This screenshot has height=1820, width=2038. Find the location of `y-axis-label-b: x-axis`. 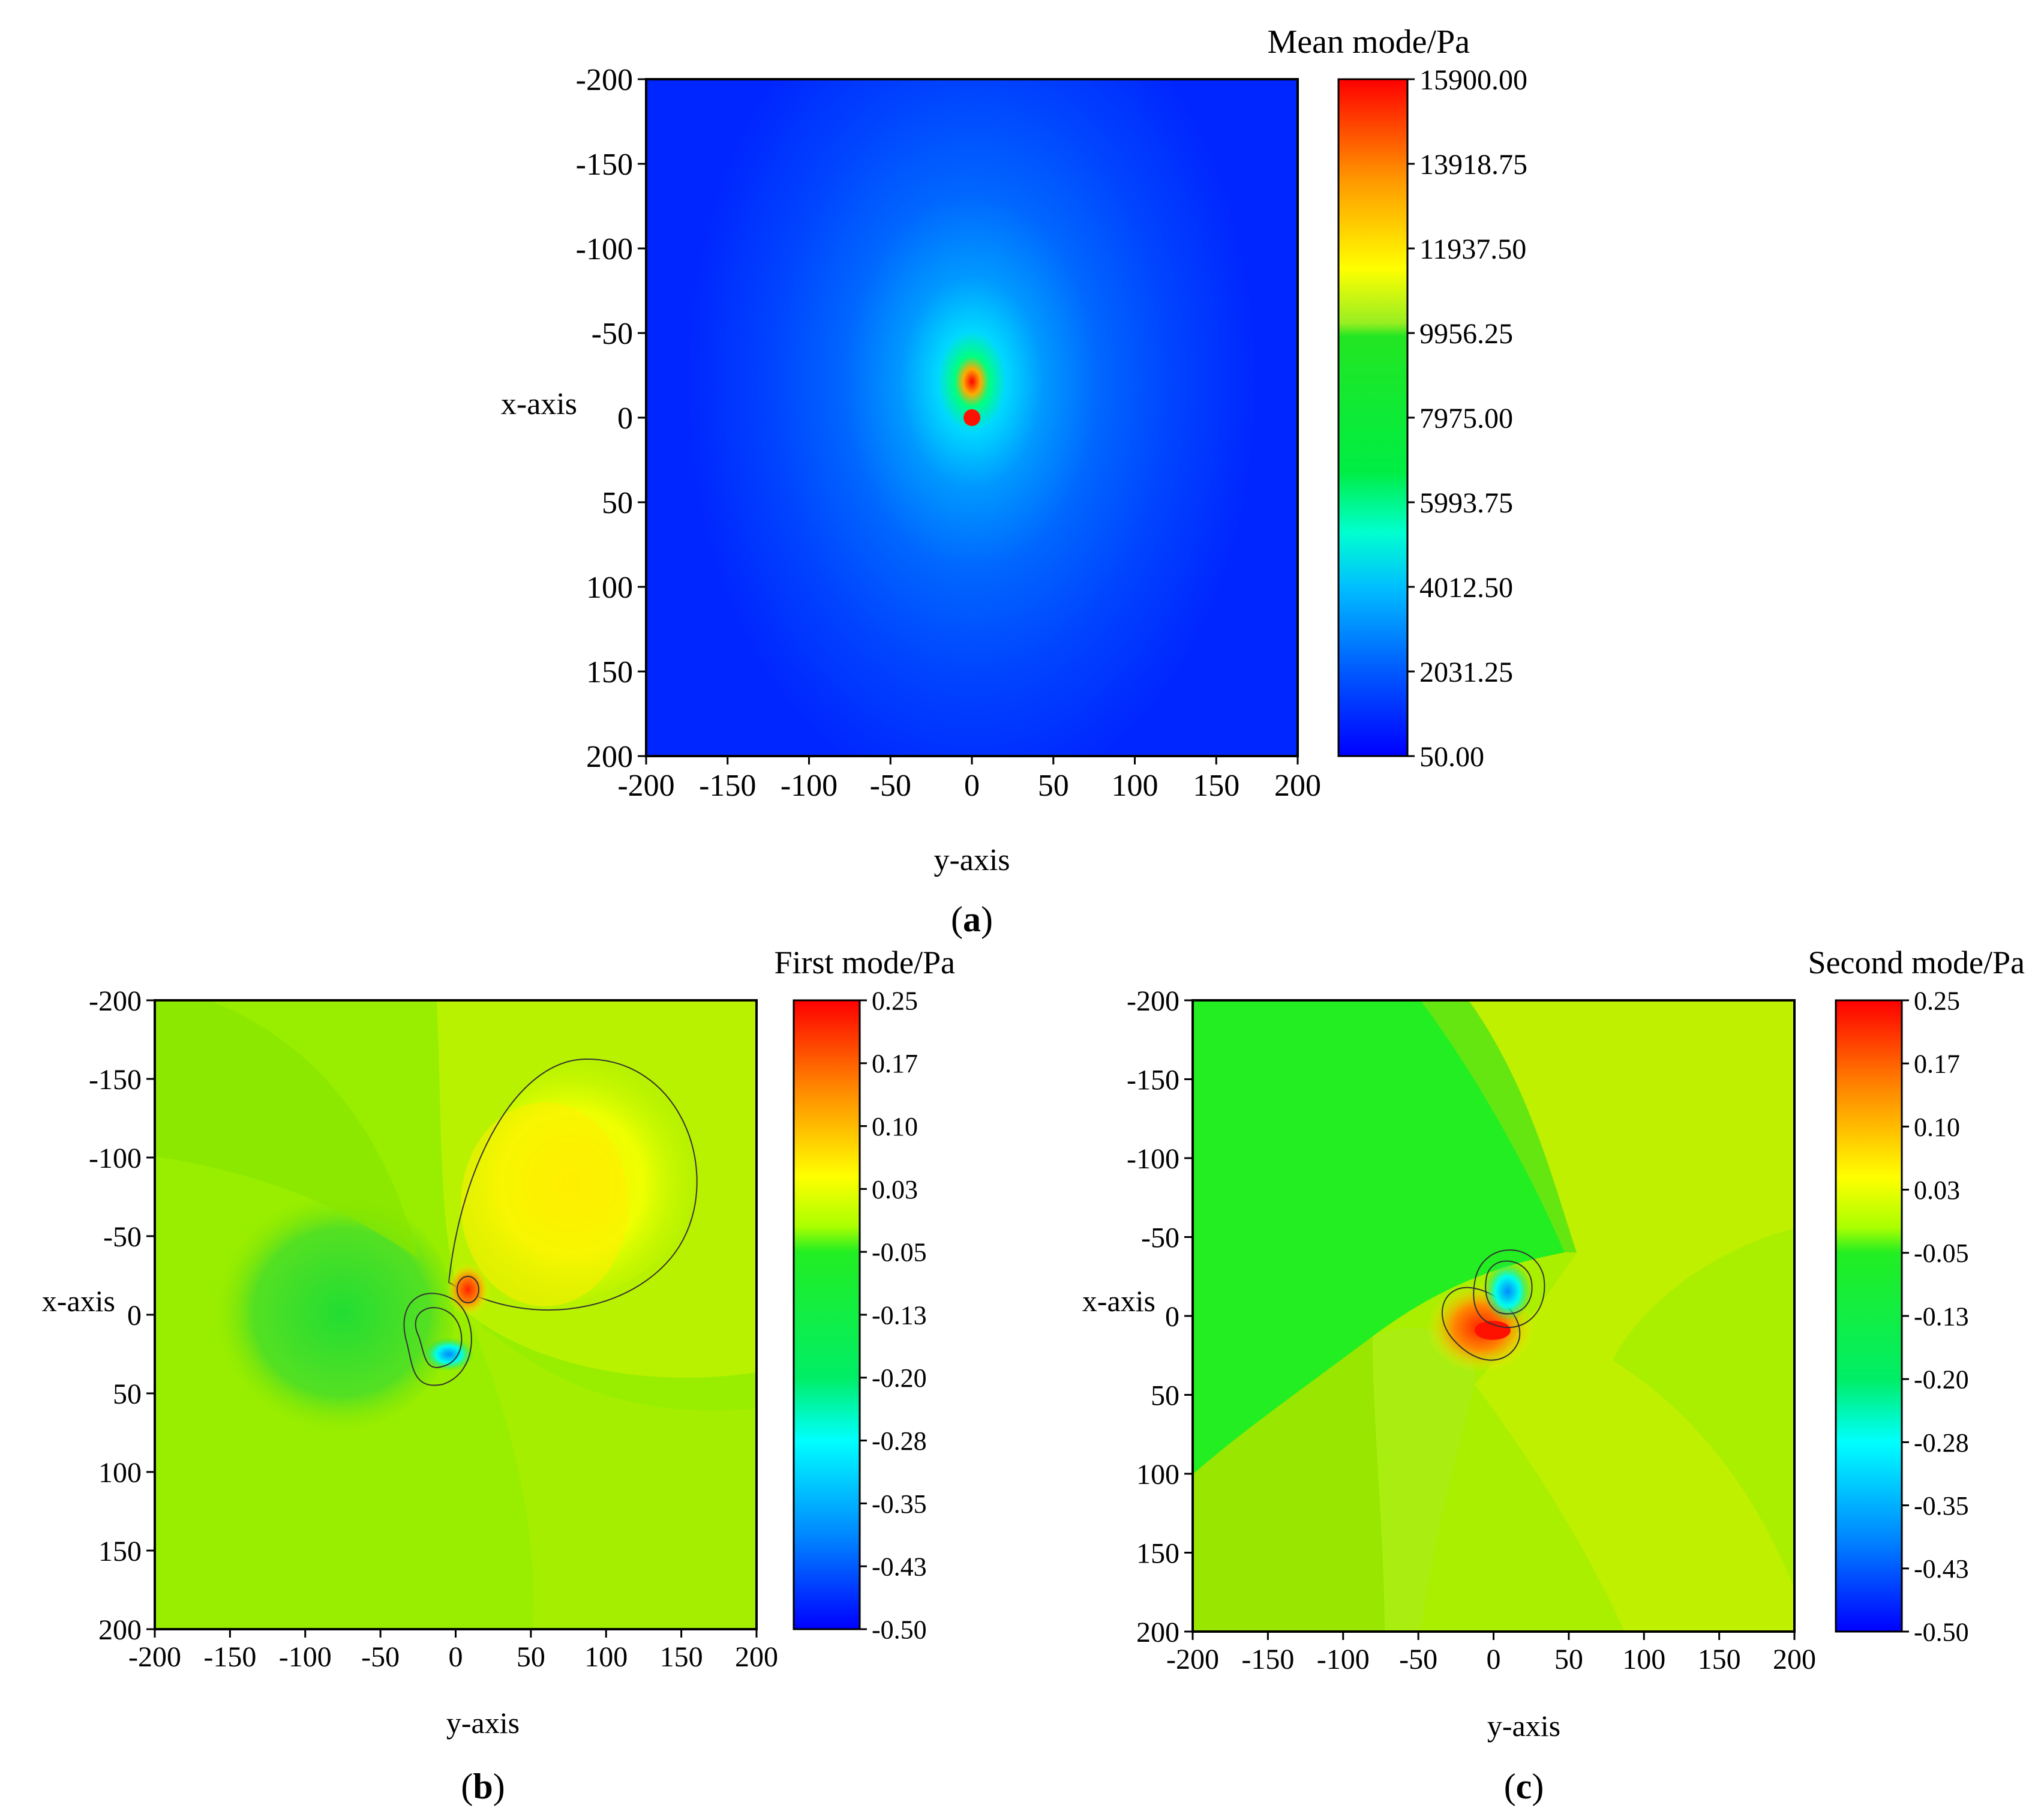

y-axis-label-b: x-axis is located at coordinates (78, 1301).